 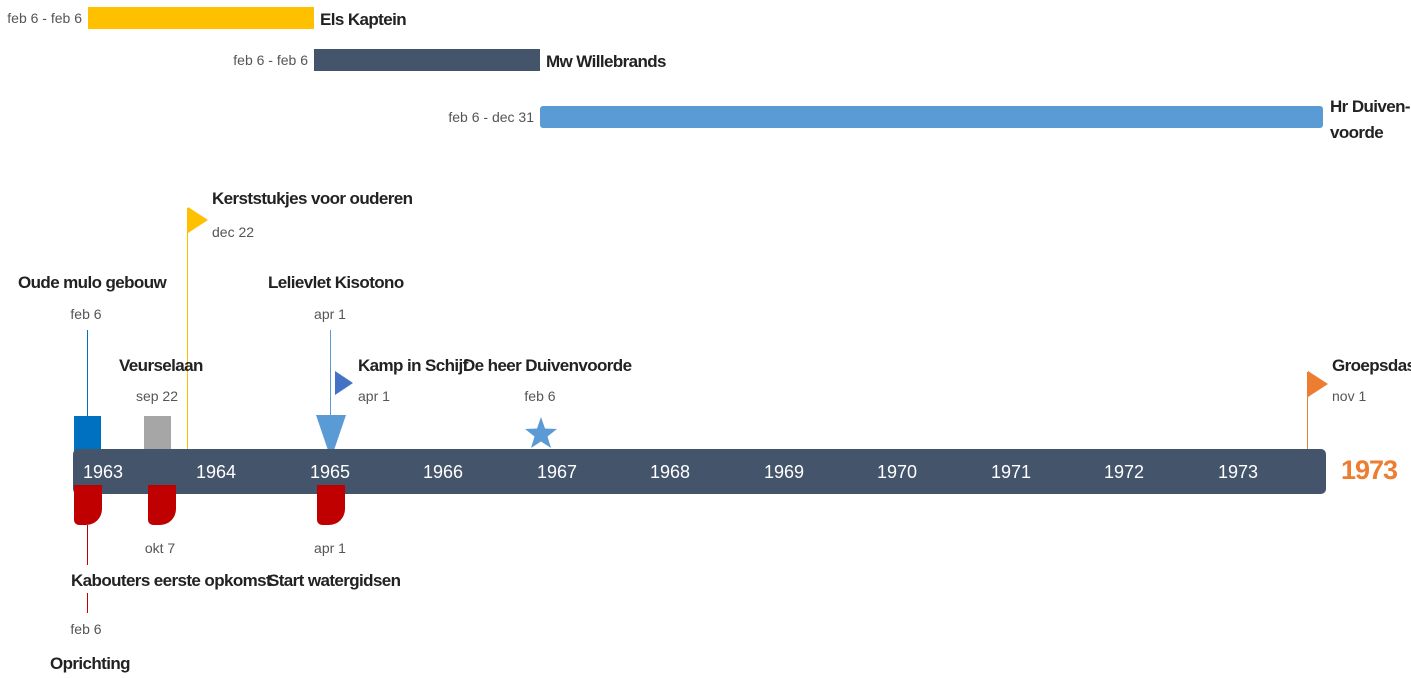 What do you see at coordinates (1307, 410) in the screenshot?
I see `leader-line-groepsdas` at bounding box center [1307, 410].